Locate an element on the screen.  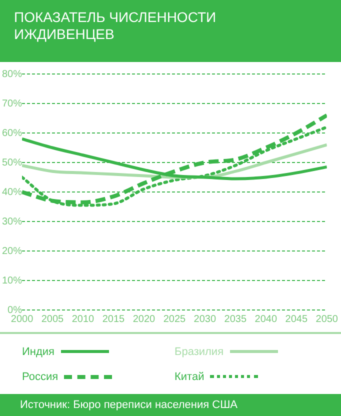
x-tick-label: 2030 is located at coordinates (205, 319).